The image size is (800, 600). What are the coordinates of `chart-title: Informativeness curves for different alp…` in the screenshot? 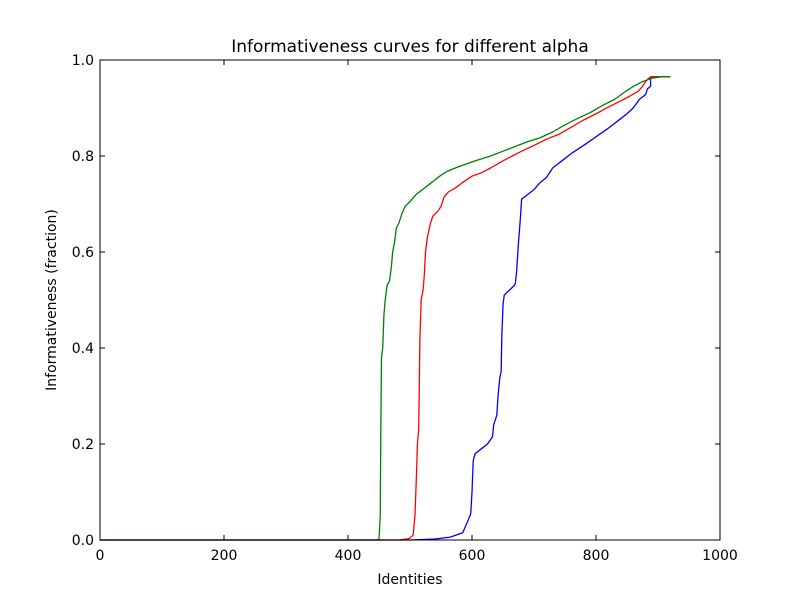 It's located at (410, 47).